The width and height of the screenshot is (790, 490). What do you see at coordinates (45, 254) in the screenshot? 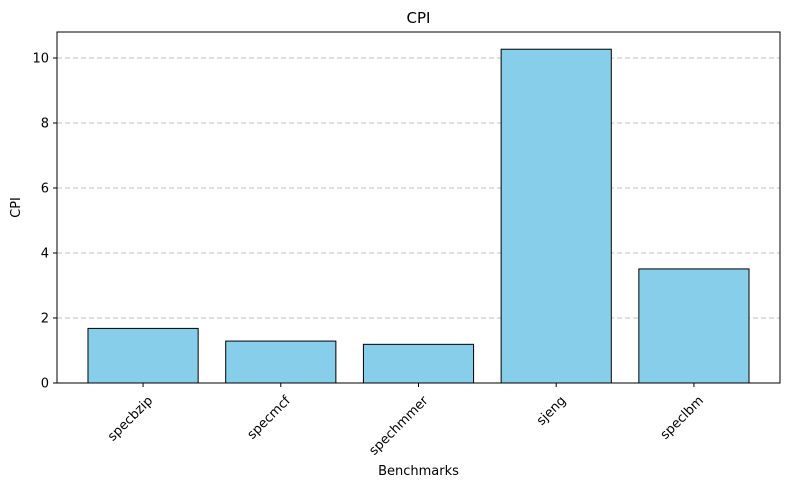
I see `y-tick-label: 4` at bounding box center [45, 254].